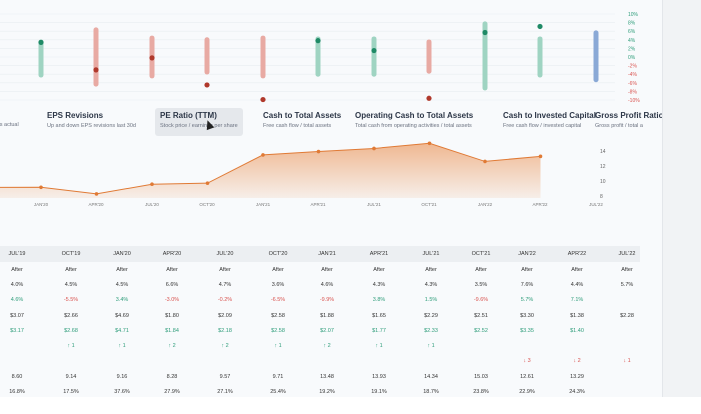  What do you see at coordinates (431, 392) in the screenshot?
I see `table-cell: 18.7%` at bounding box center [431, 392].